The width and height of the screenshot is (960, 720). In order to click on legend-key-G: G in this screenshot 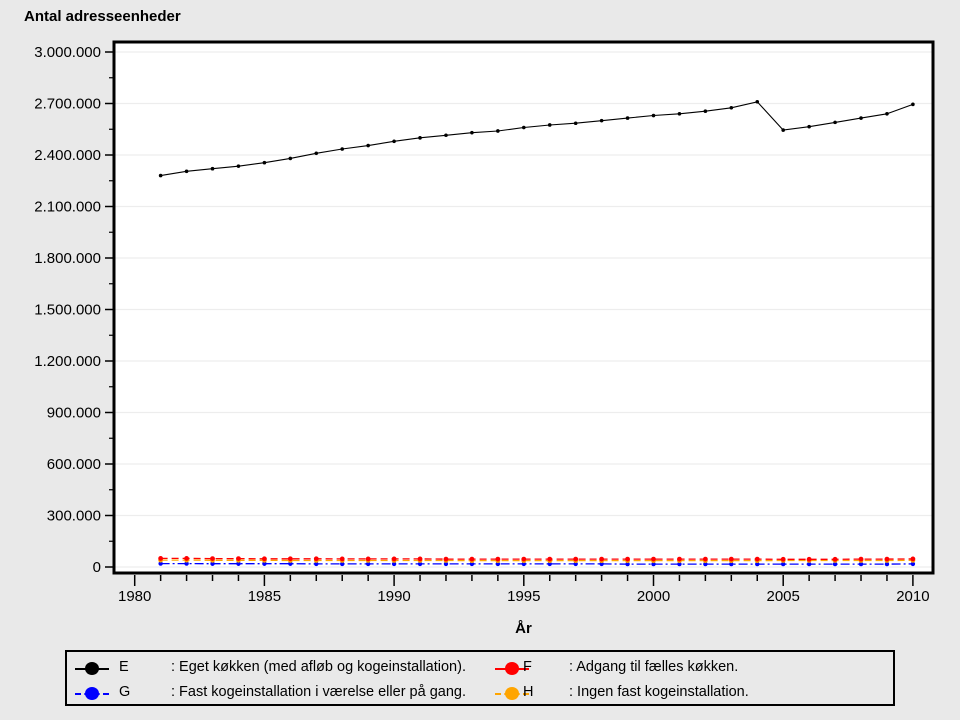, I will do `click(125, 692)`.